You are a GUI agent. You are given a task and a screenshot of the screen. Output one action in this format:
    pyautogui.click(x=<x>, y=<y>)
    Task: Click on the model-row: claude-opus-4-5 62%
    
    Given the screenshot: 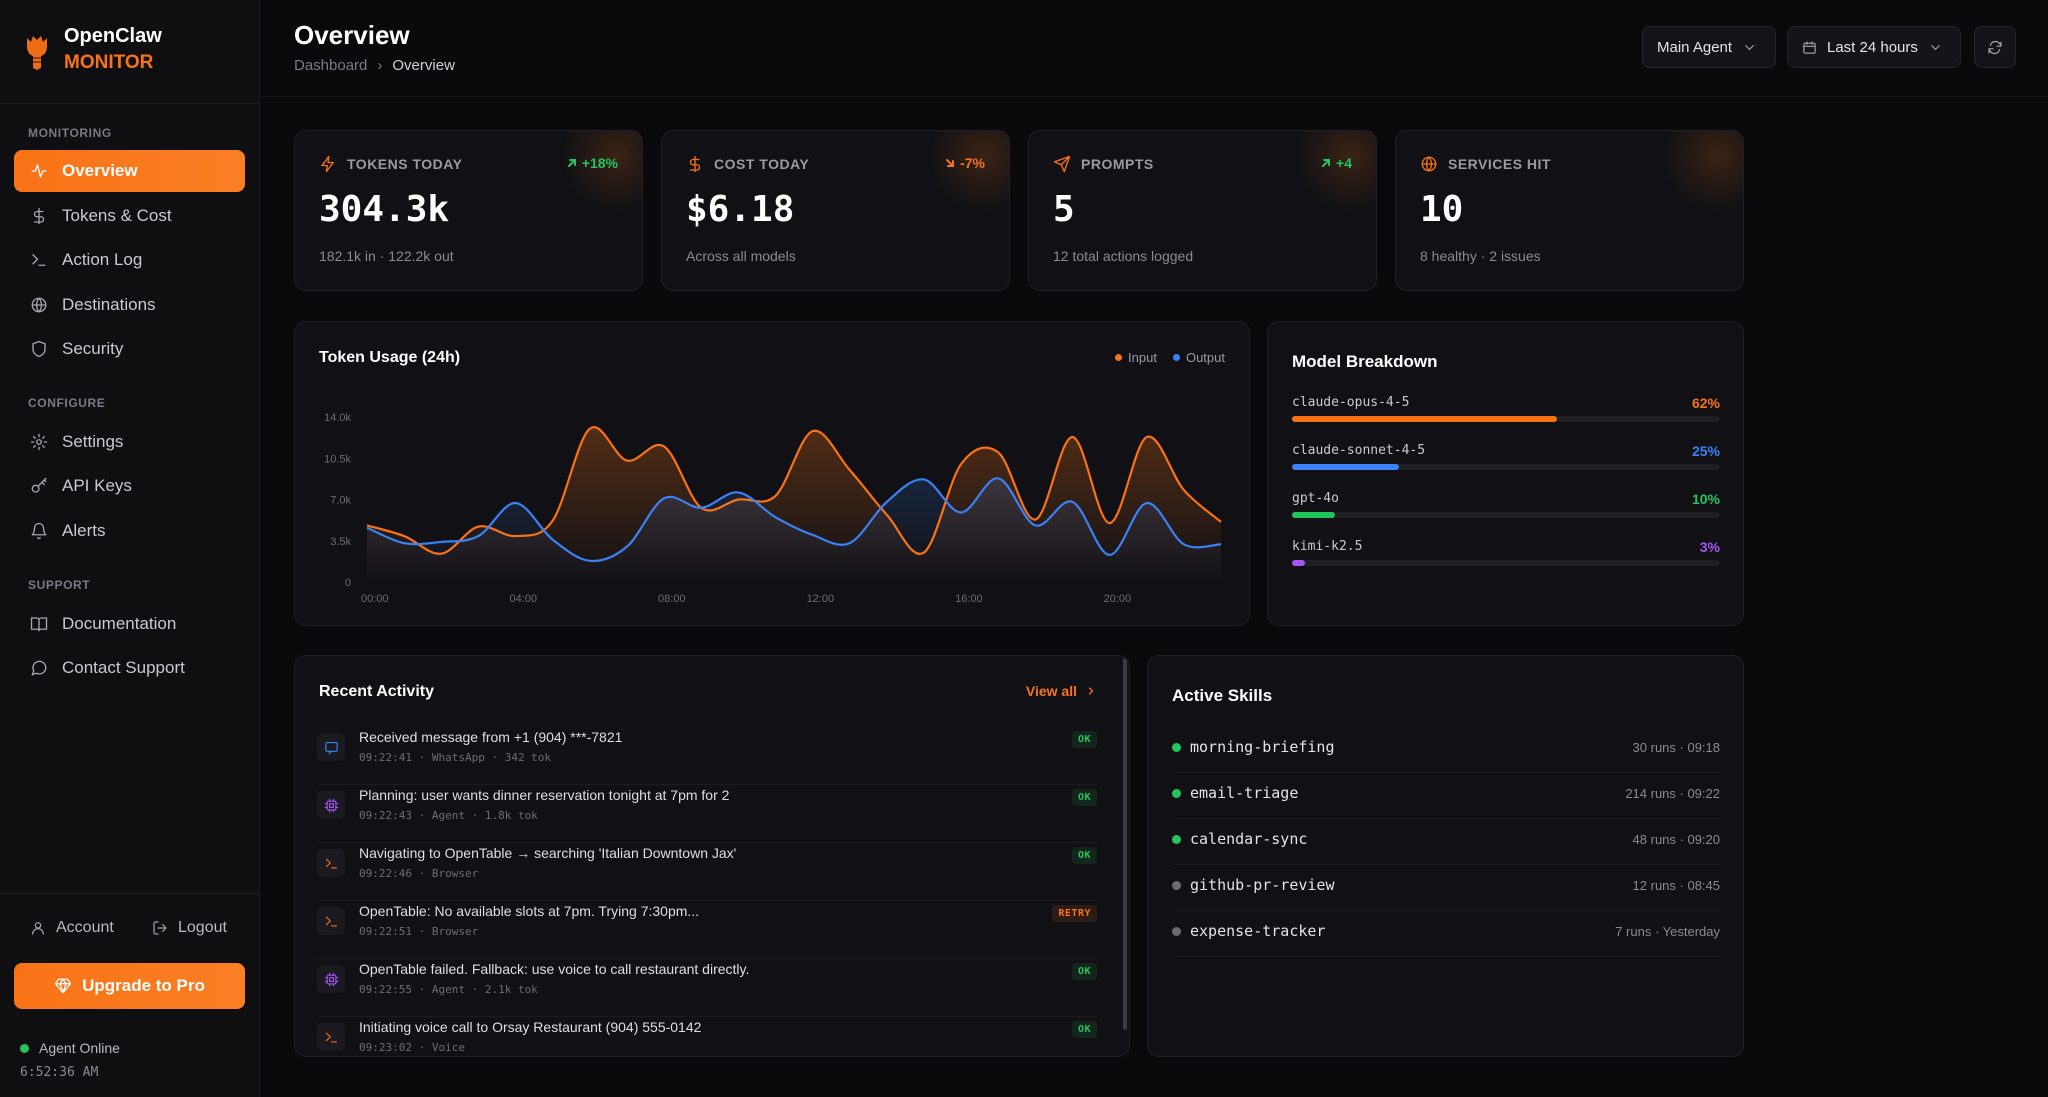 What is the action you would take?
    pyautogui.click(x=1506, y=415)
    